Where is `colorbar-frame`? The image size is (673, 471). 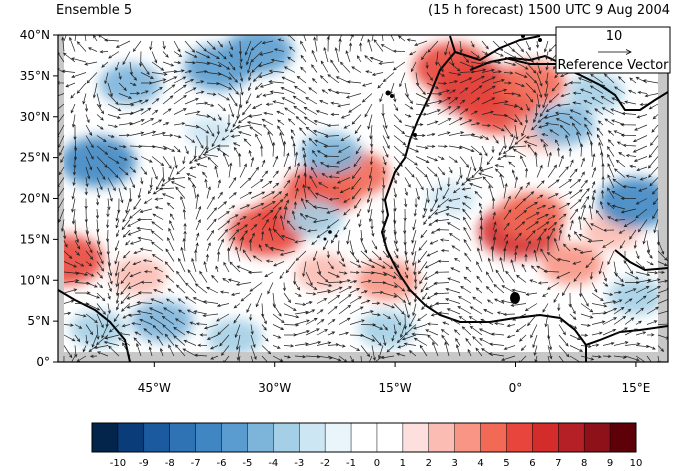 colorbar-frame is located at coordinates (364, 437).